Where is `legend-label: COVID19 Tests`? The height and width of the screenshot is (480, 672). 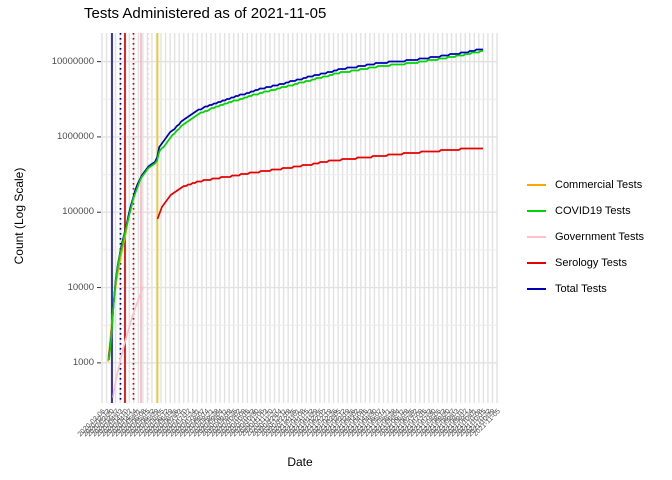 legend-label: COVID19 Tests is located at coordinates (593, 211).